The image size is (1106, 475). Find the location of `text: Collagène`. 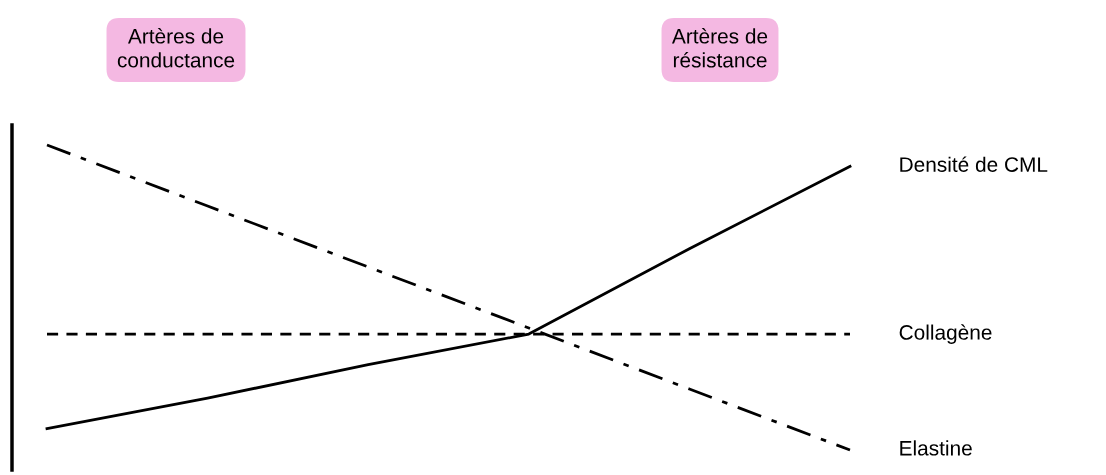

text: Collagène is located at coordinates (945, 334).